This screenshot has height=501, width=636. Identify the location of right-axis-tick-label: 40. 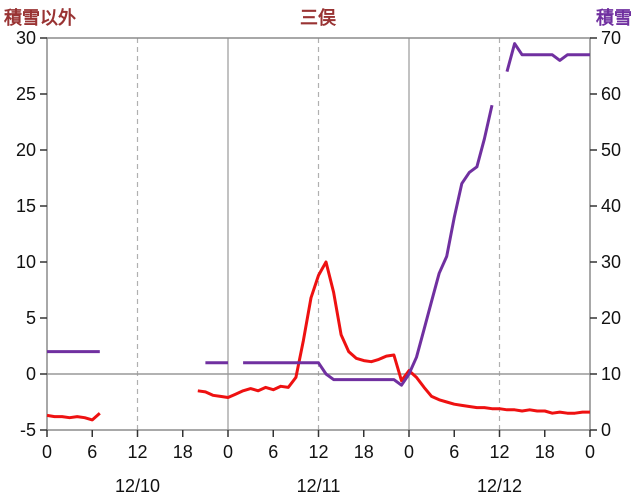
(611, 206).